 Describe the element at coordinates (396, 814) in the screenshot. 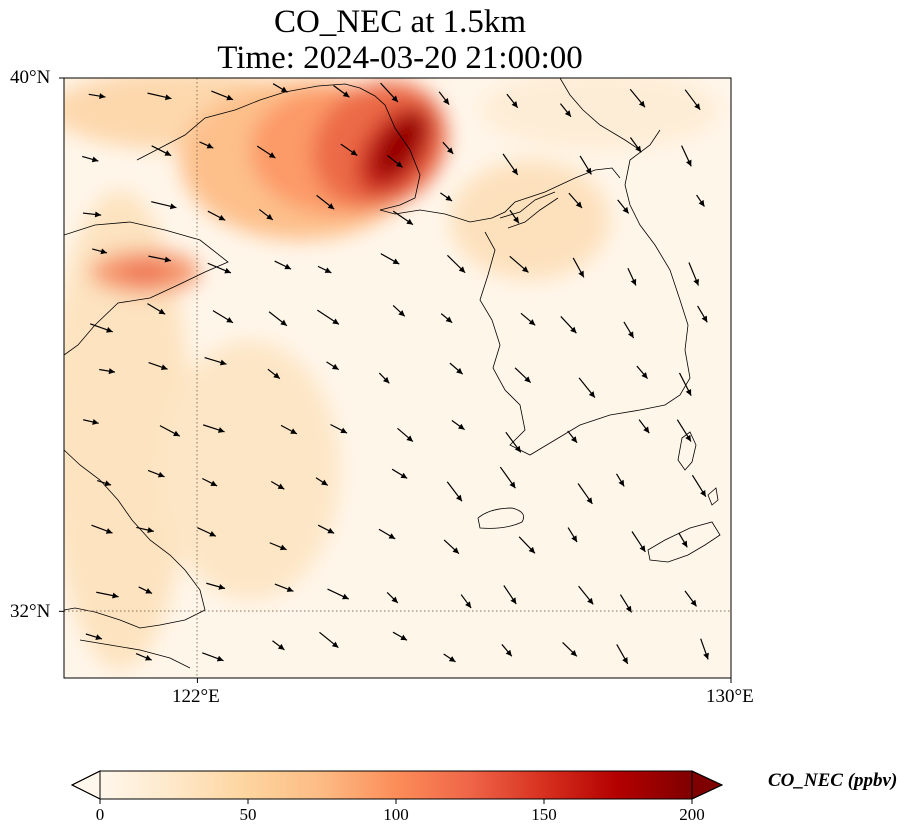

I see `colorbar-tick-label-100: 100` at that location.